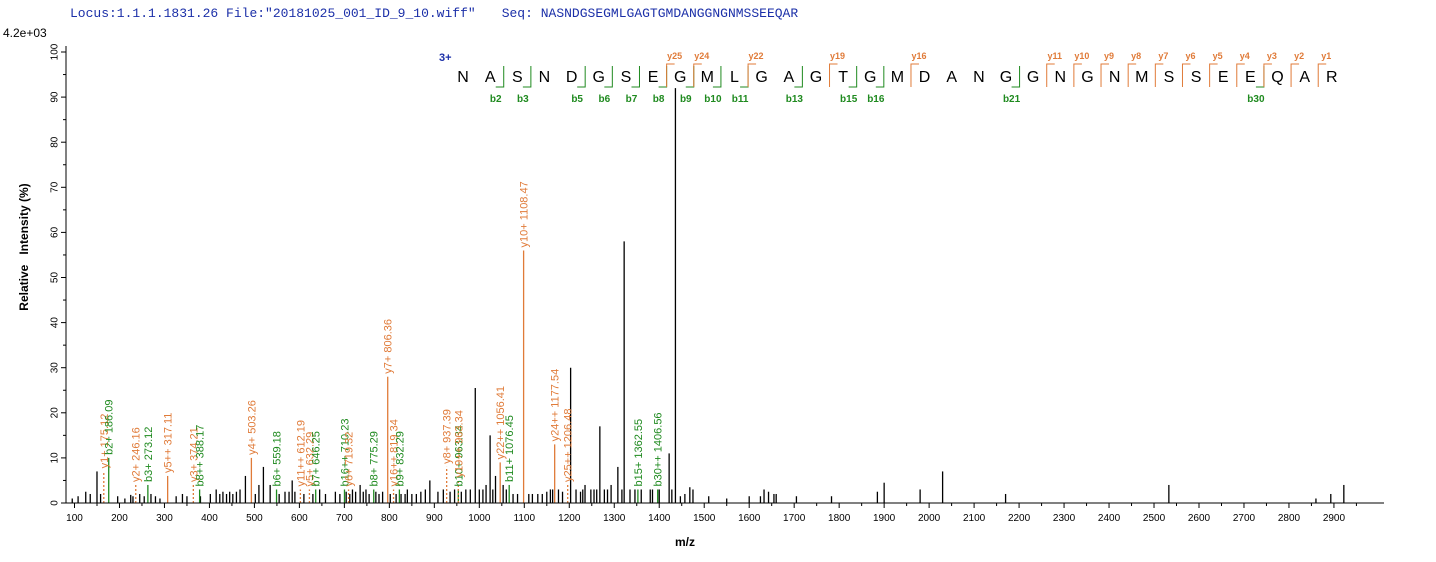  I want to click on peak-label: b7+ 646.25, so click(317, 458).